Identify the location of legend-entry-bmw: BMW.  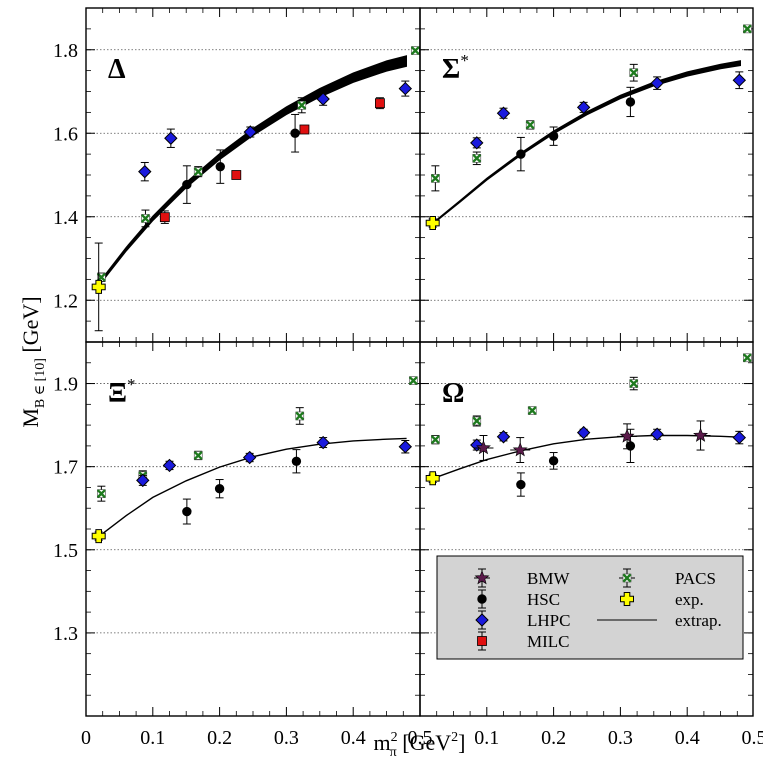
(522, 578).